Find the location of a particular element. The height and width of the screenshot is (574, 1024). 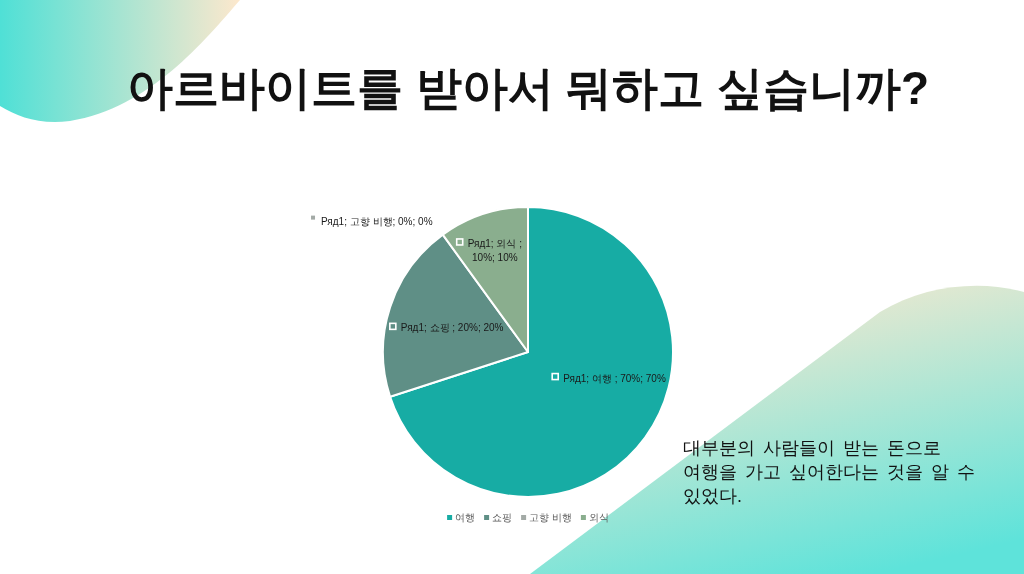

legend-label: 외식 is located at coordinates (598, 517).